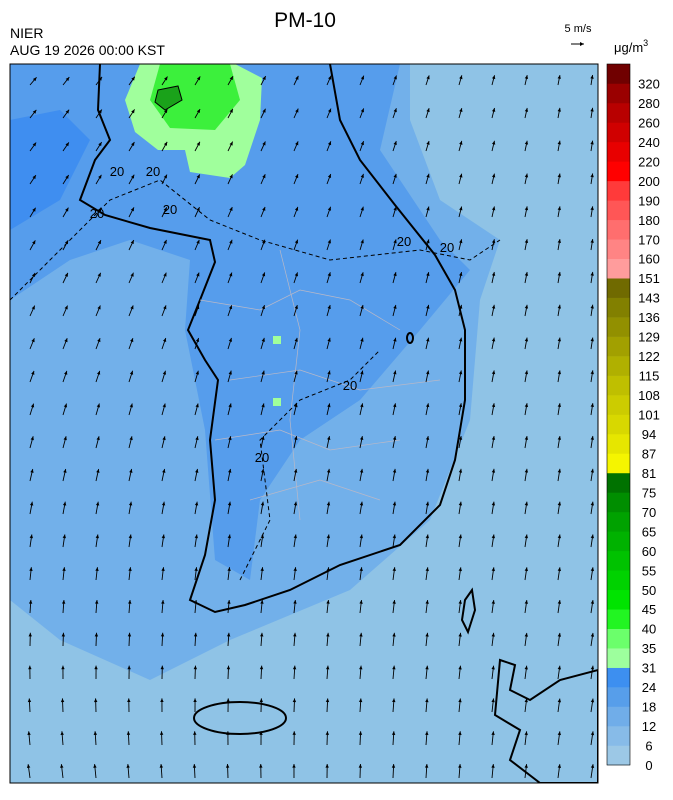  Describe the element at coordinates (649, 376) in the screenshot. I see `colorbar-label: 115` at that location.